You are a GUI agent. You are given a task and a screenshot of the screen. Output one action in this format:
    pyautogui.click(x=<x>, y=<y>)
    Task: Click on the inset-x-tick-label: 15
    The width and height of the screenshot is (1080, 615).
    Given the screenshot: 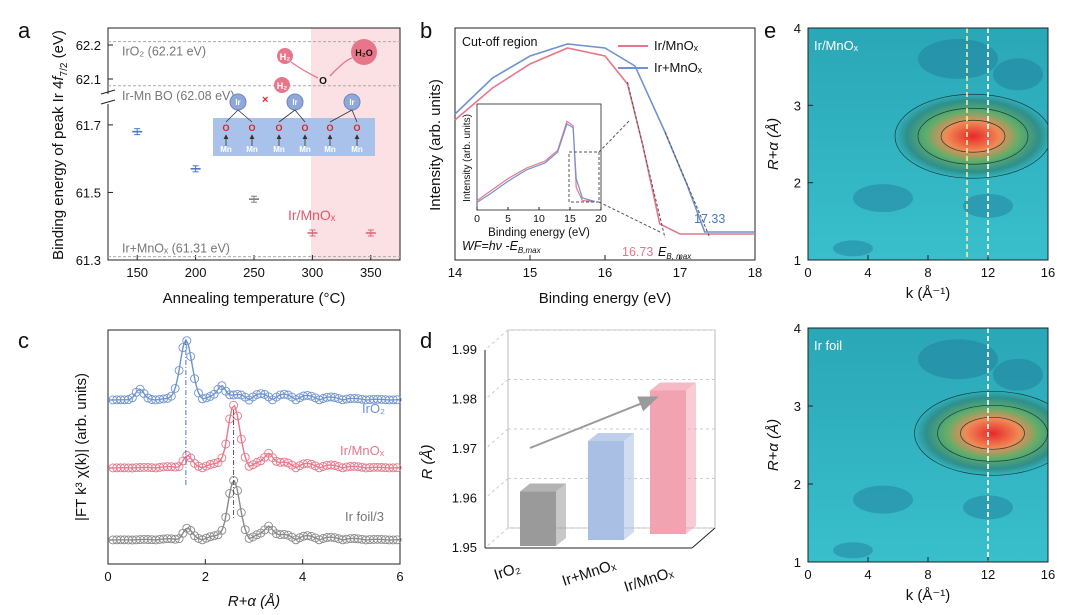 What is the action you would take?
    pyautogui.click(x=570, y=219)
    